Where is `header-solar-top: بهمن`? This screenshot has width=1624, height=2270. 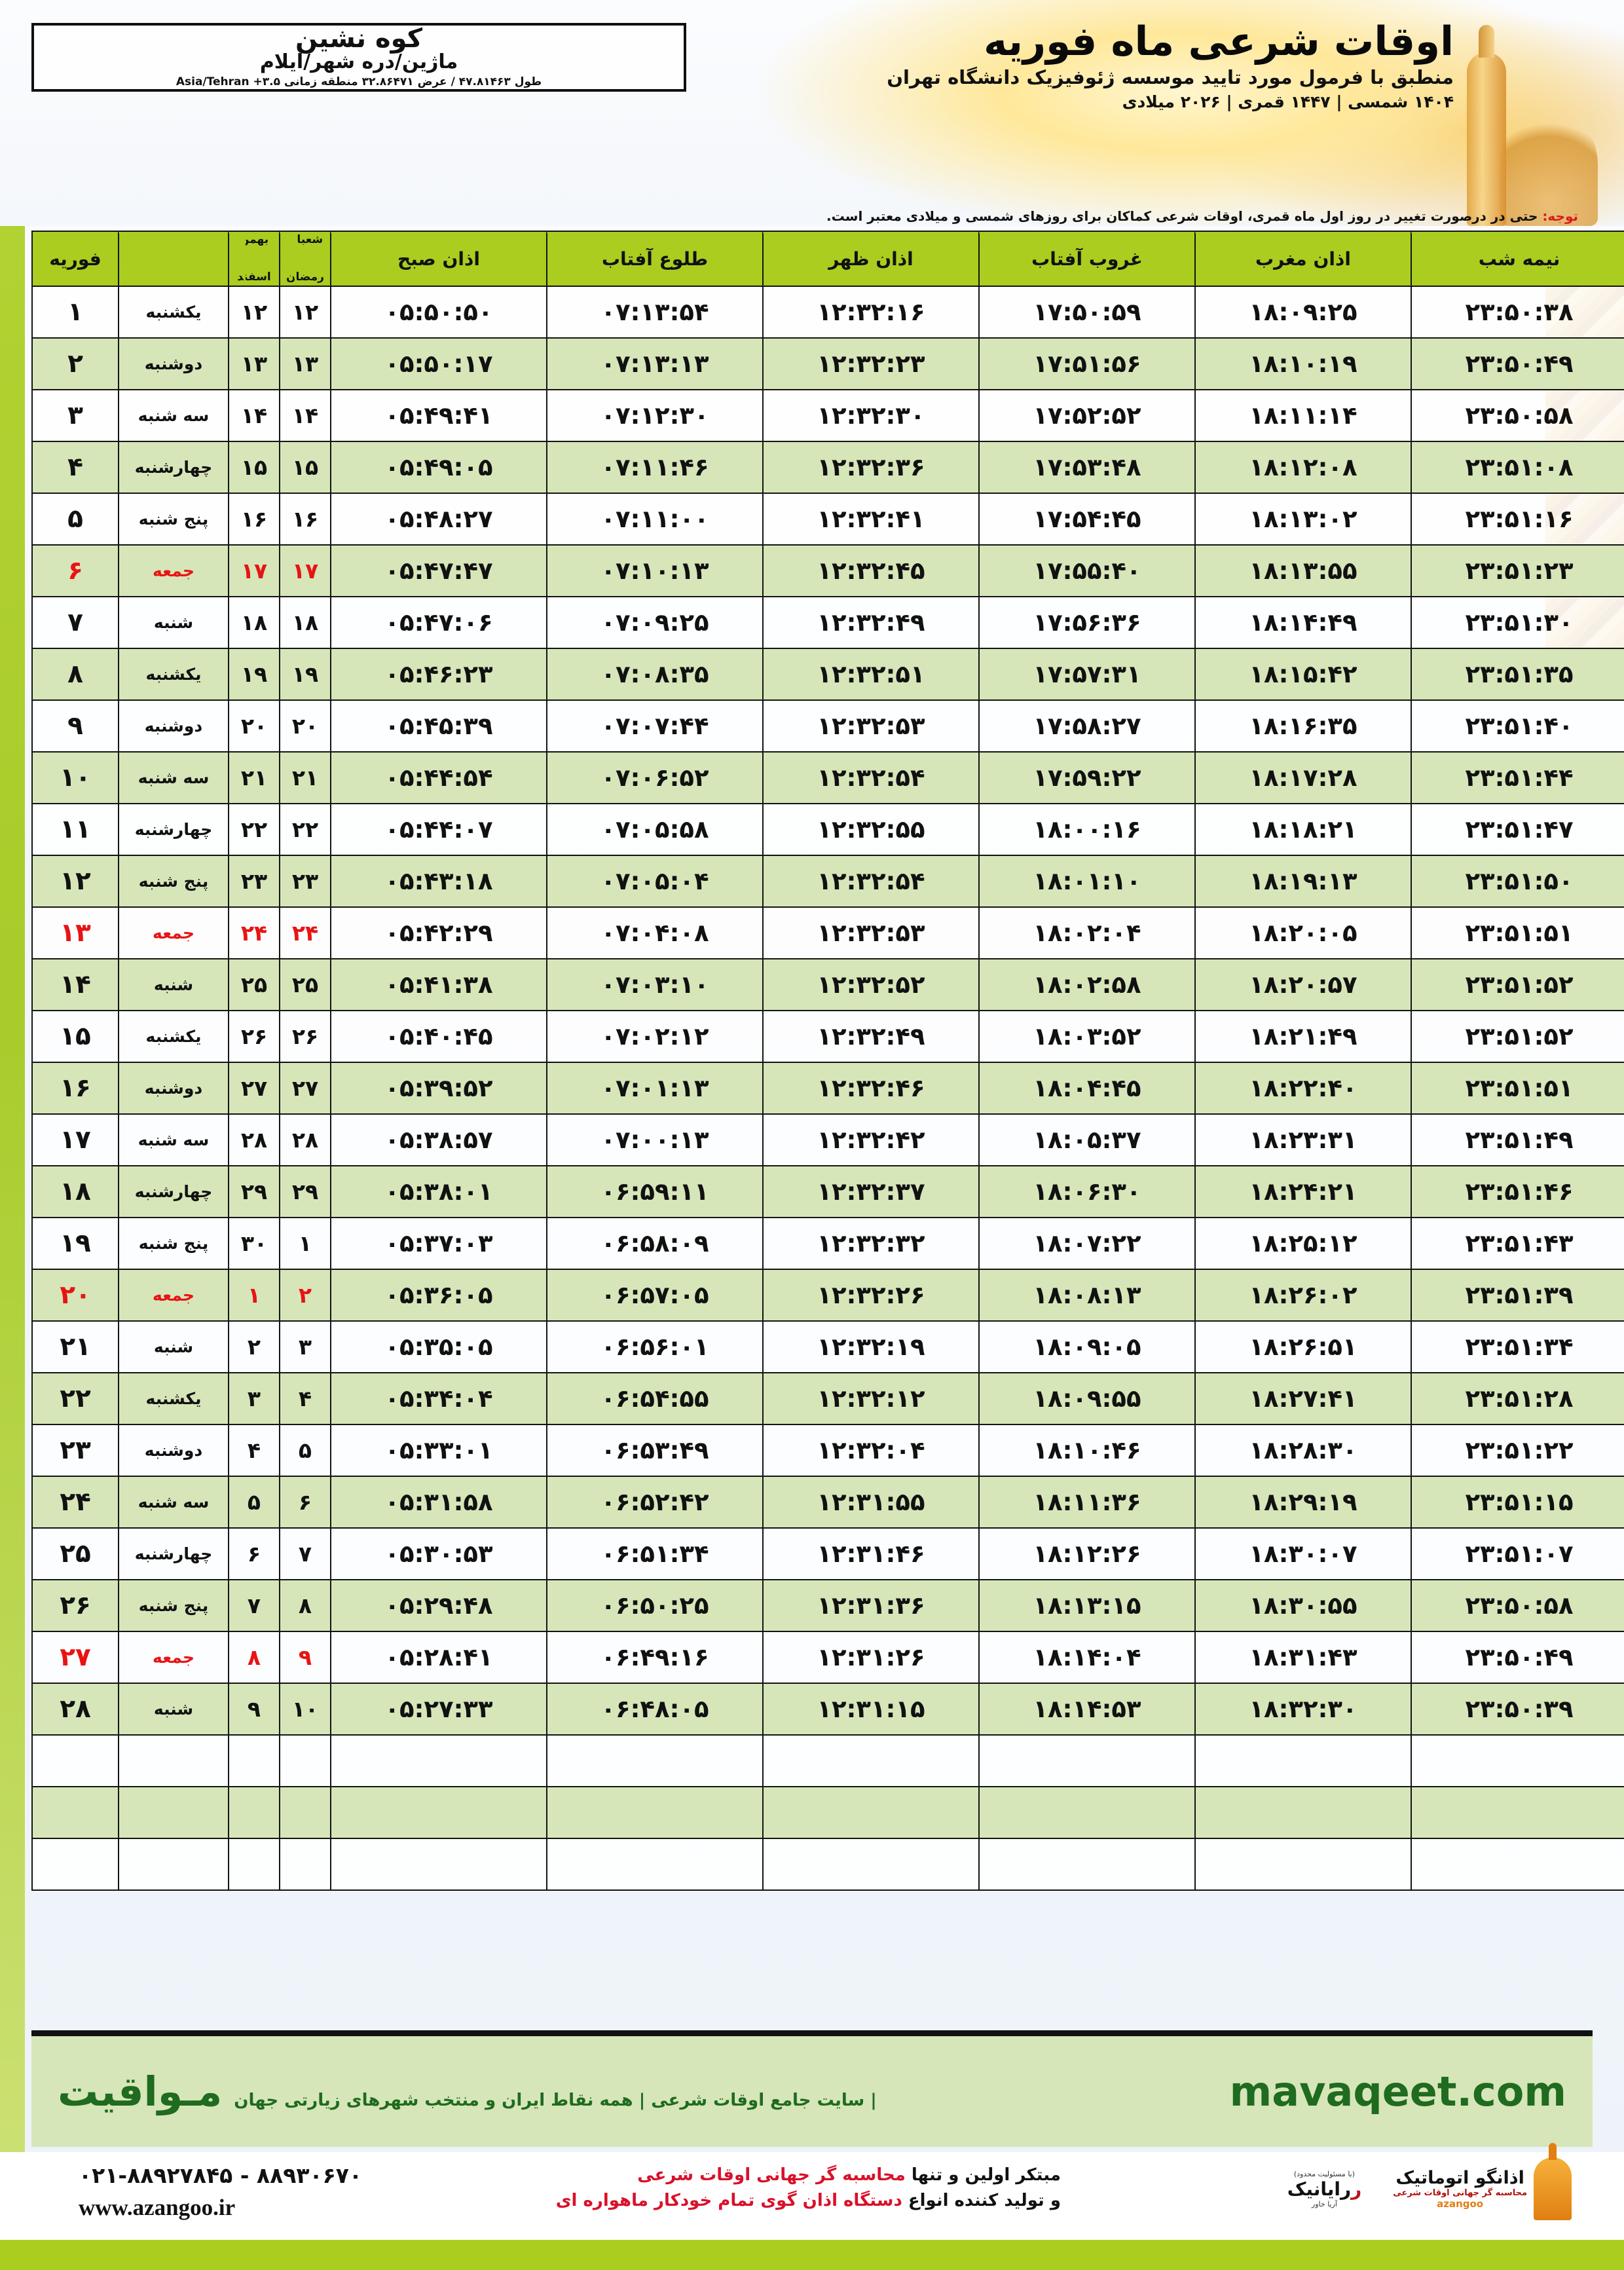
header-solar-top: بهمن is located at coordinates (254, 239).